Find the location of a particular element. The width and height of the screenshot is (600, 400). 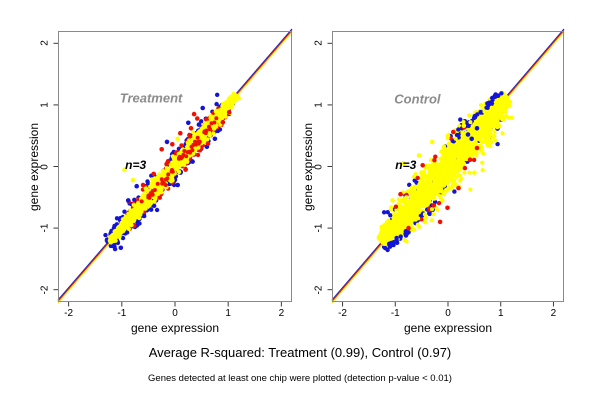

cloud-red-streak is located at coordinates (179, 160).